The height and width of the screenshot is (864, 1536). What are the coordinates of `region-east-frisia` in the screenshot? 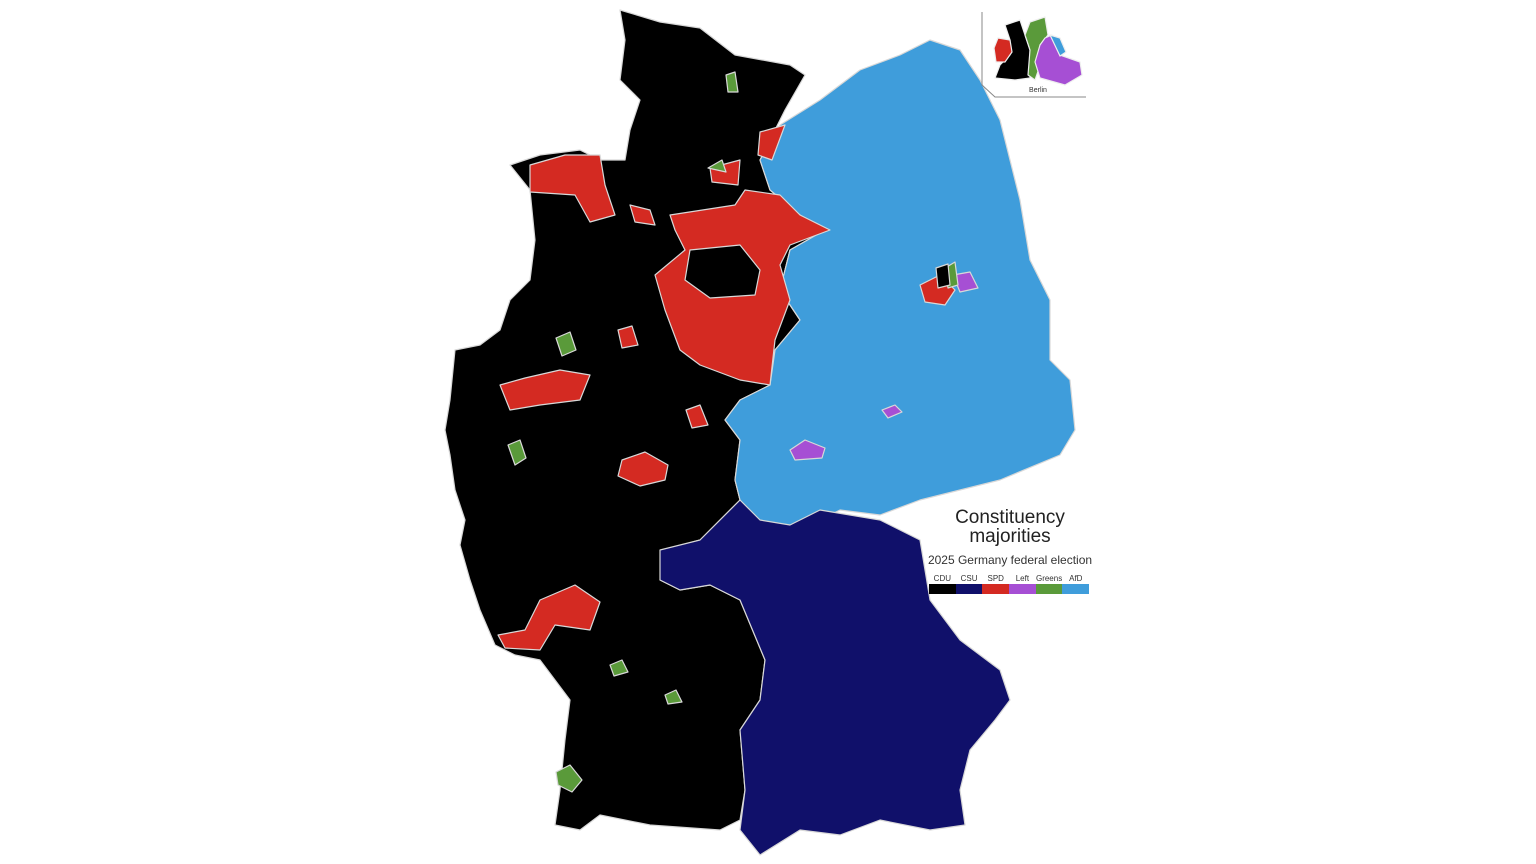 It's located at (572, 188).